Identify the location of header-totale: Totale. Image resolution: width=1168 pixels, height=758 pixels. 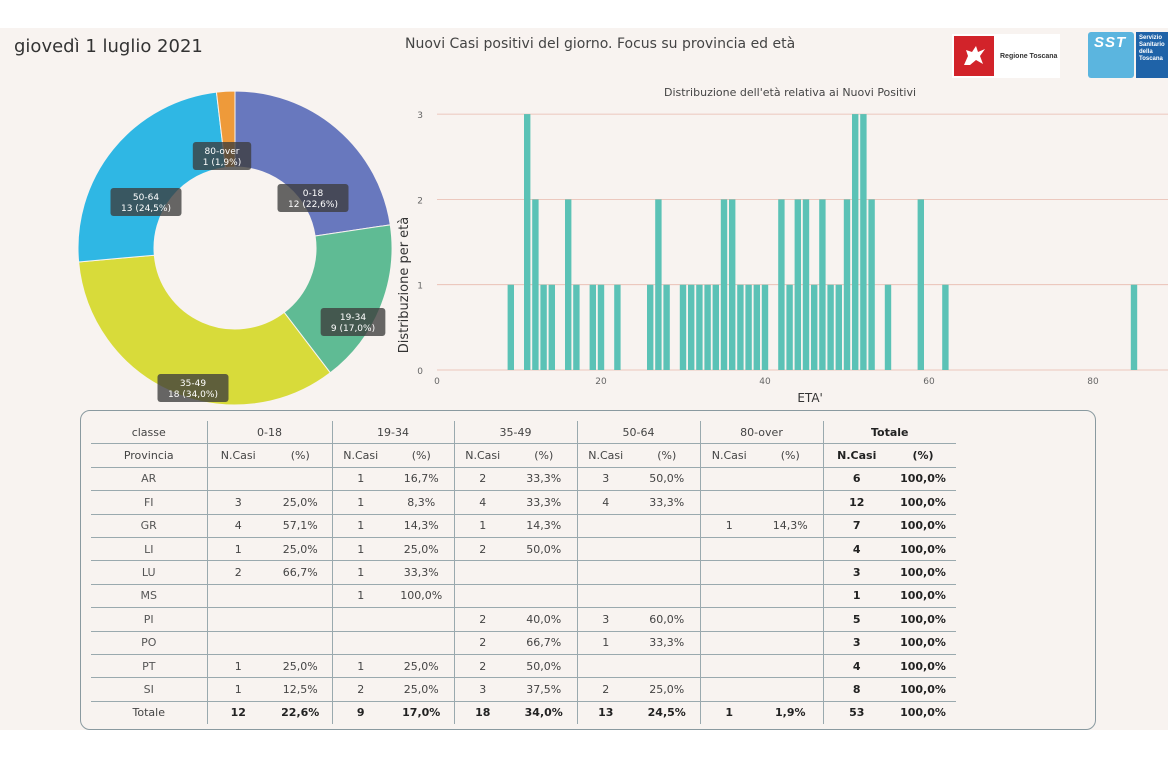
(889, 433).